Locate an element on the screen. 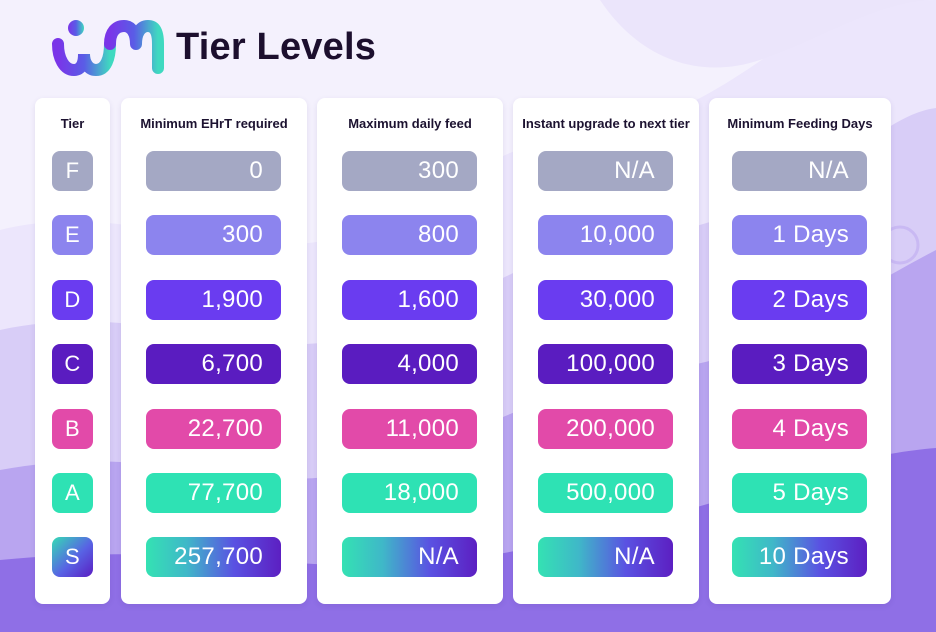 This screenshot has height=632, width=936. column-header-min-feeding-days: Minimum Feeding Days is located at coordinates (800, 123).